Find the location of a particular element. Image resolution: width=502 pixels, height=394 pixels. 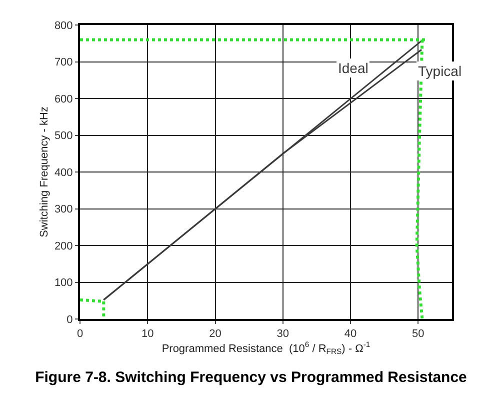

y-tick-label: 500 is located at coordinates (63, 136).